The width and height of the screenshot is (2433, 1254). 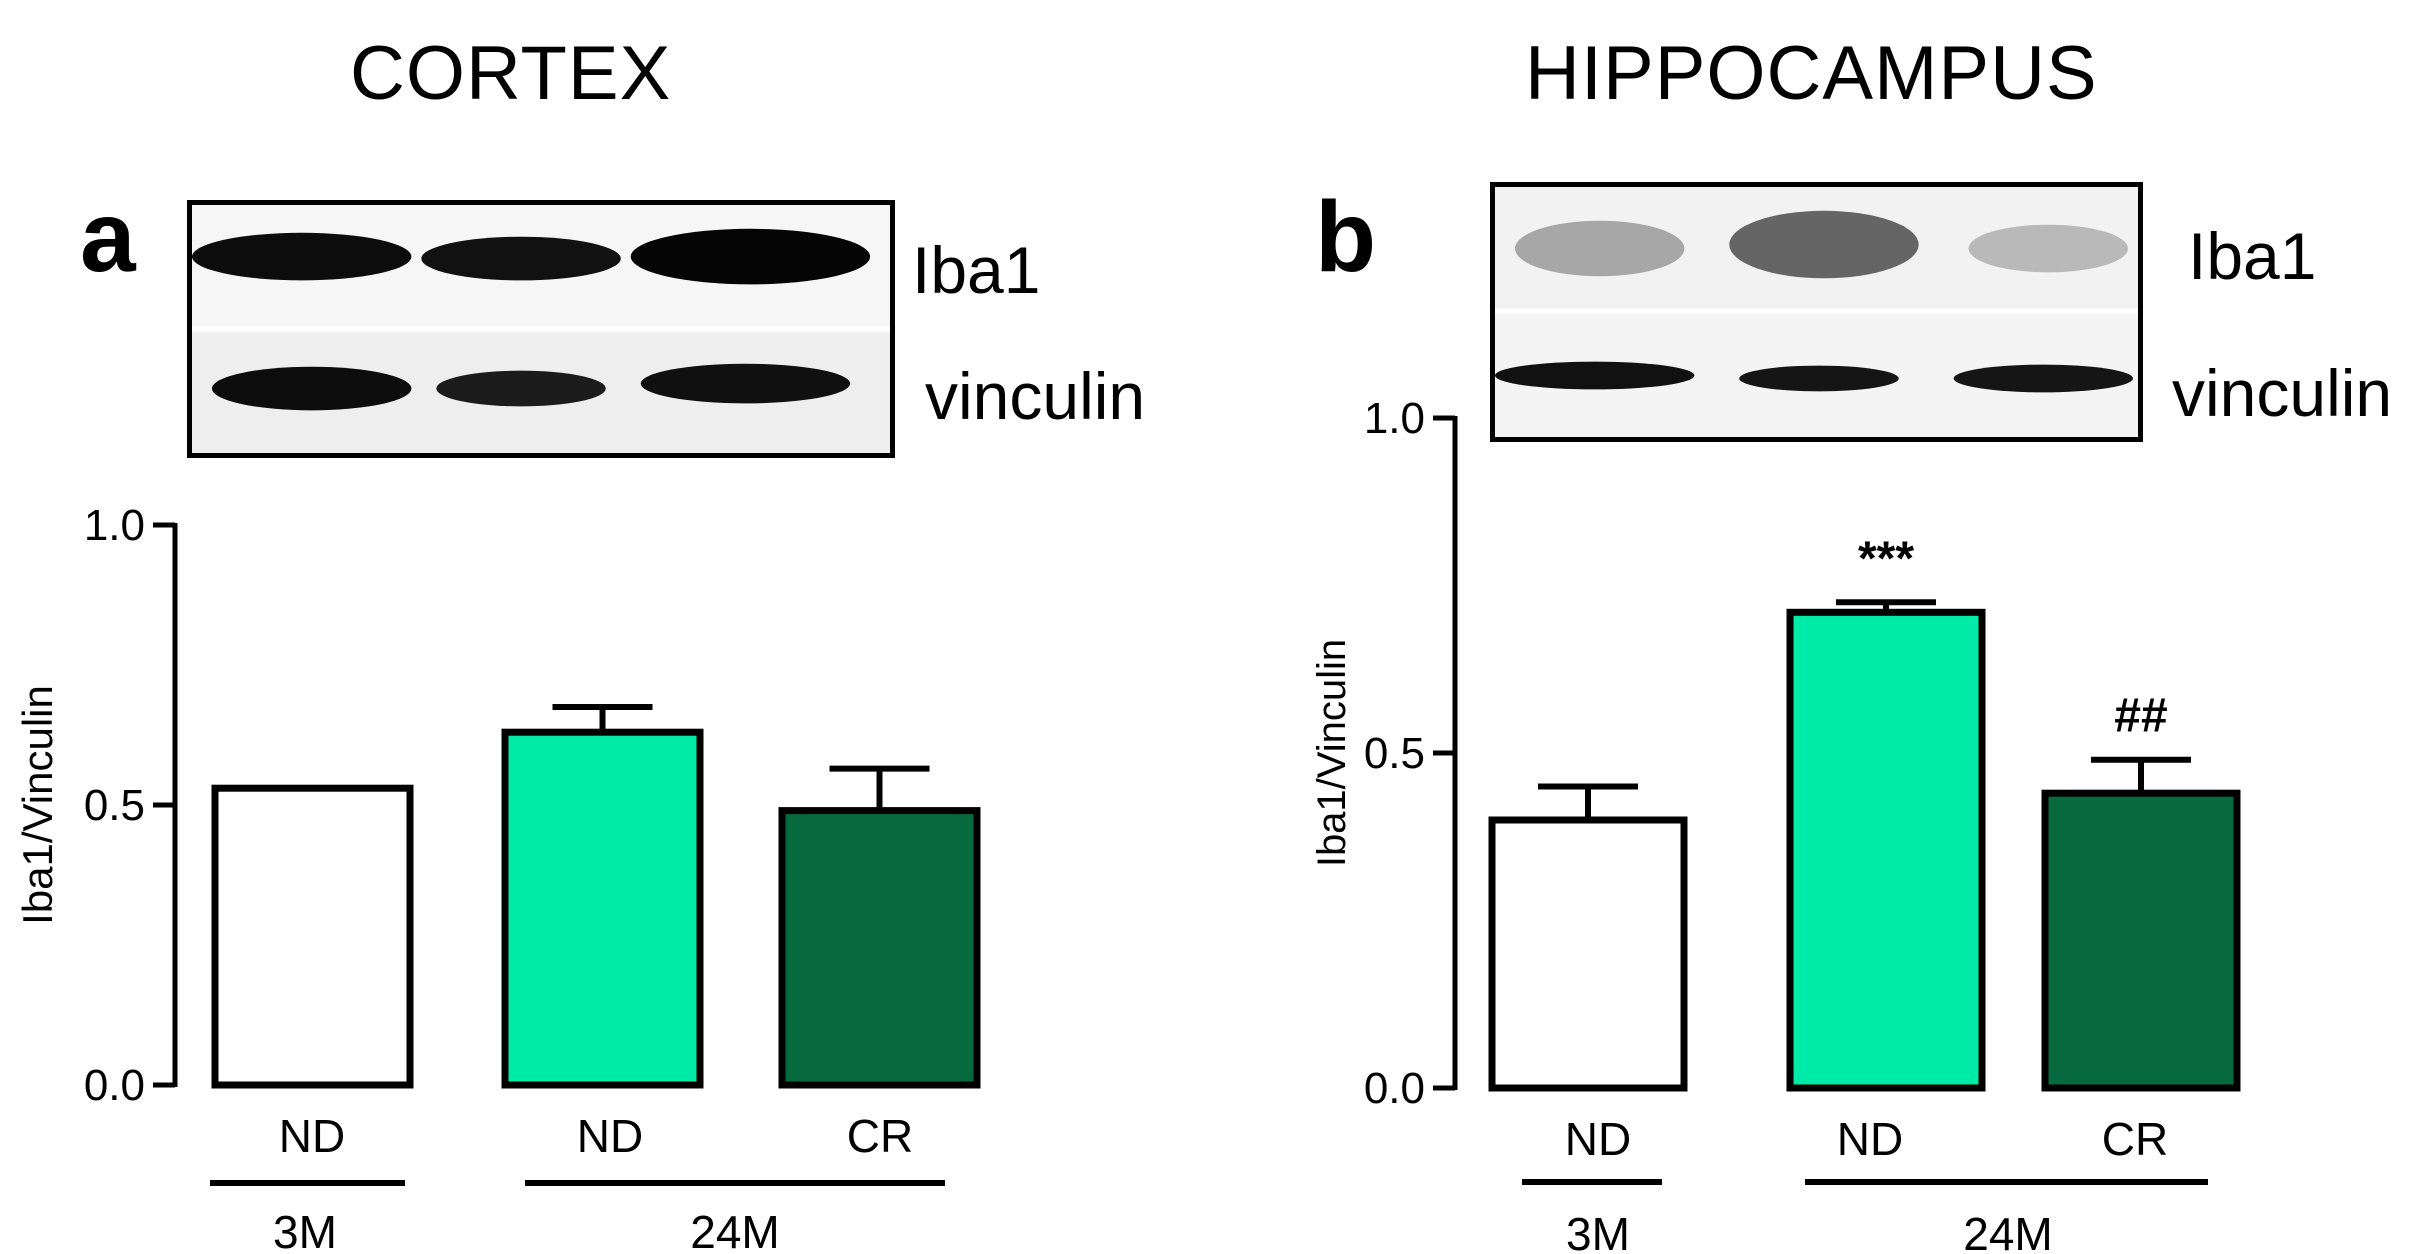 What do you see at coordinates (2282, 393) in the screenshot?
I see `blot-b-label-vinculin: vinculin` at bounding box center [2282, 393].